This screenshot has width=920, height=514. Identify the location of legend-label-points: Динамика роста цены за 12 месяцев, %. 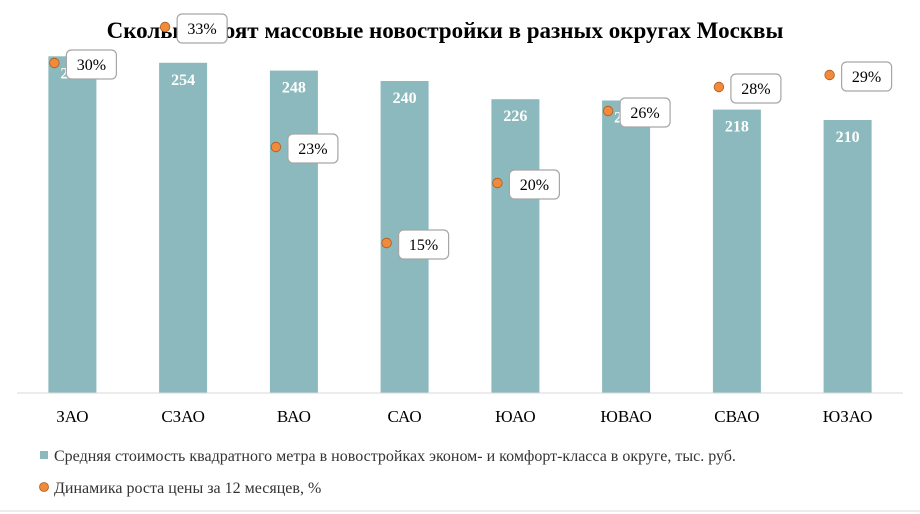
(187, 488).